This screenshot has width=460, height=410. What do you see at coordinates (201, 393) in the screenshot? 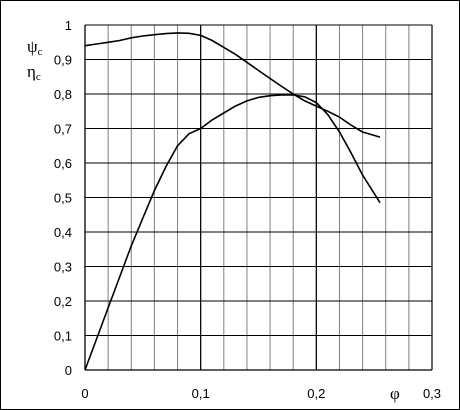
I see `x-tick-label: 0,1` at bounding box center [201, 393].